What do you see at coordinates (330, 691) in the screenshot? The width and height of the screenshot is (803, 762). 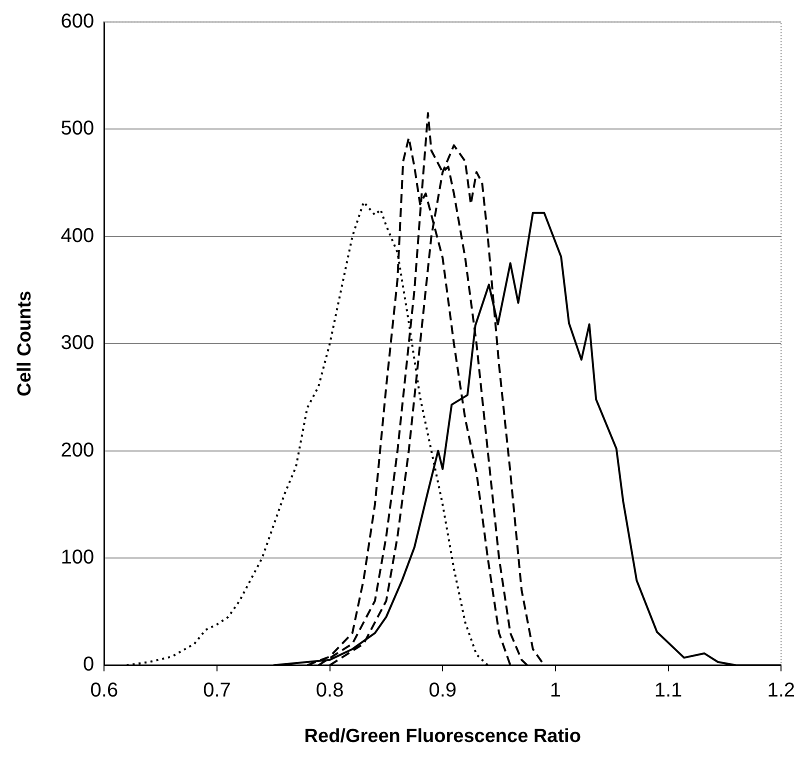 I see `x-tick-label: 0.8` at bounding box center [330, 691].